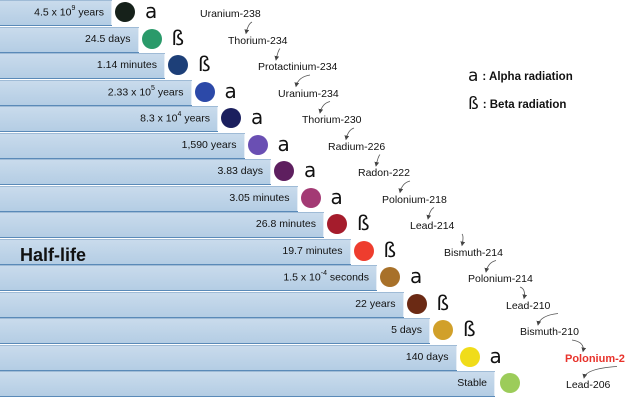 The image size is (625, 403). What do you see at coordinates (308, 93) in the screenshot?
I see `nuclide-label: Uranium-234` at bounding box center [308, 93].